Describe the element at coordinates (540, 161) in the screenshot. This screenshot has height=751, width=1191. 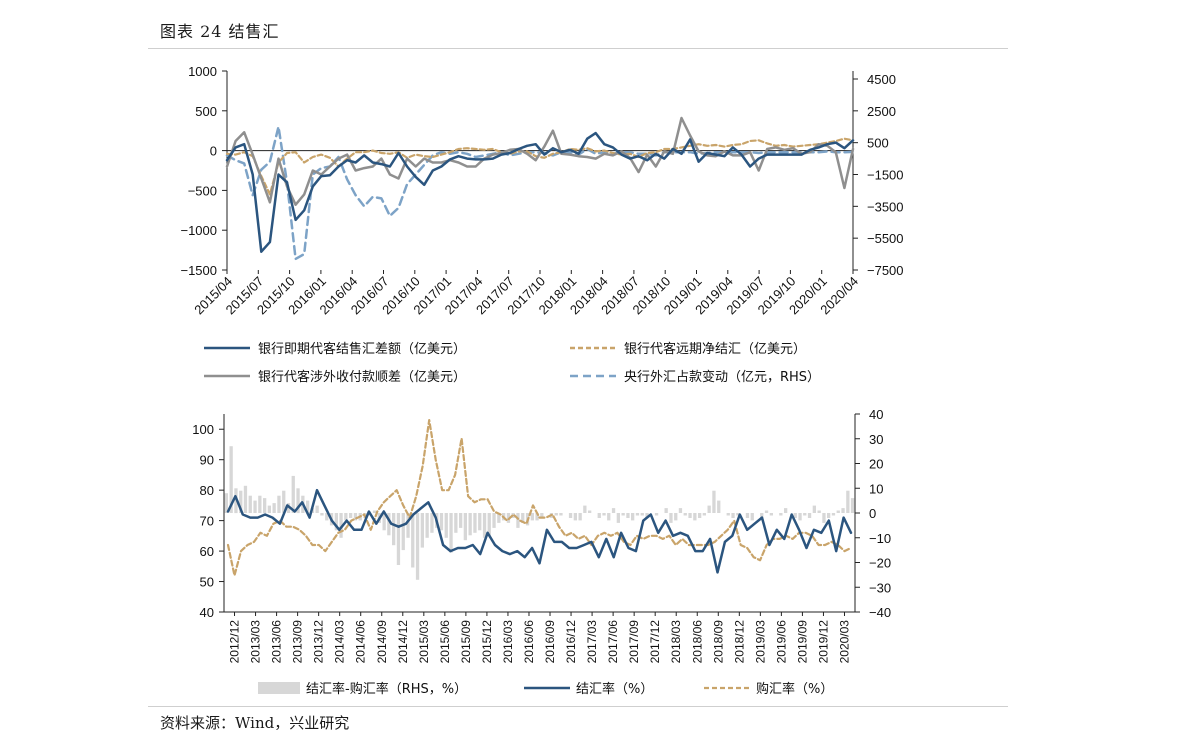
I see `series-crossborder-surplus` at that location.